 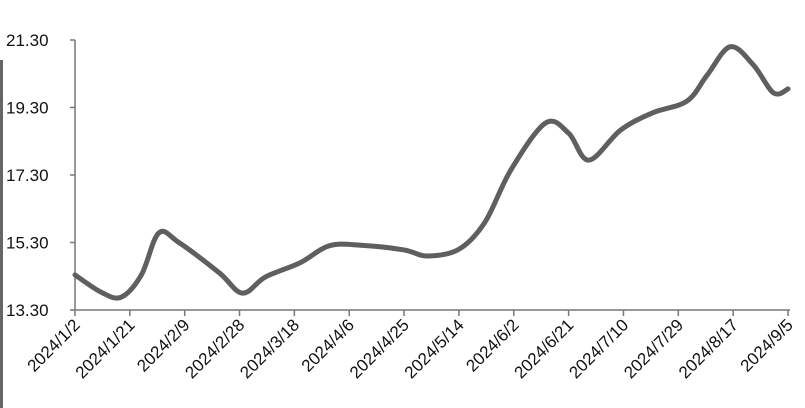 What do you see at coordinates (27, 310) in the screenshot?
I see `y-tick-label: 13.30` at bounding box center [27, 310].